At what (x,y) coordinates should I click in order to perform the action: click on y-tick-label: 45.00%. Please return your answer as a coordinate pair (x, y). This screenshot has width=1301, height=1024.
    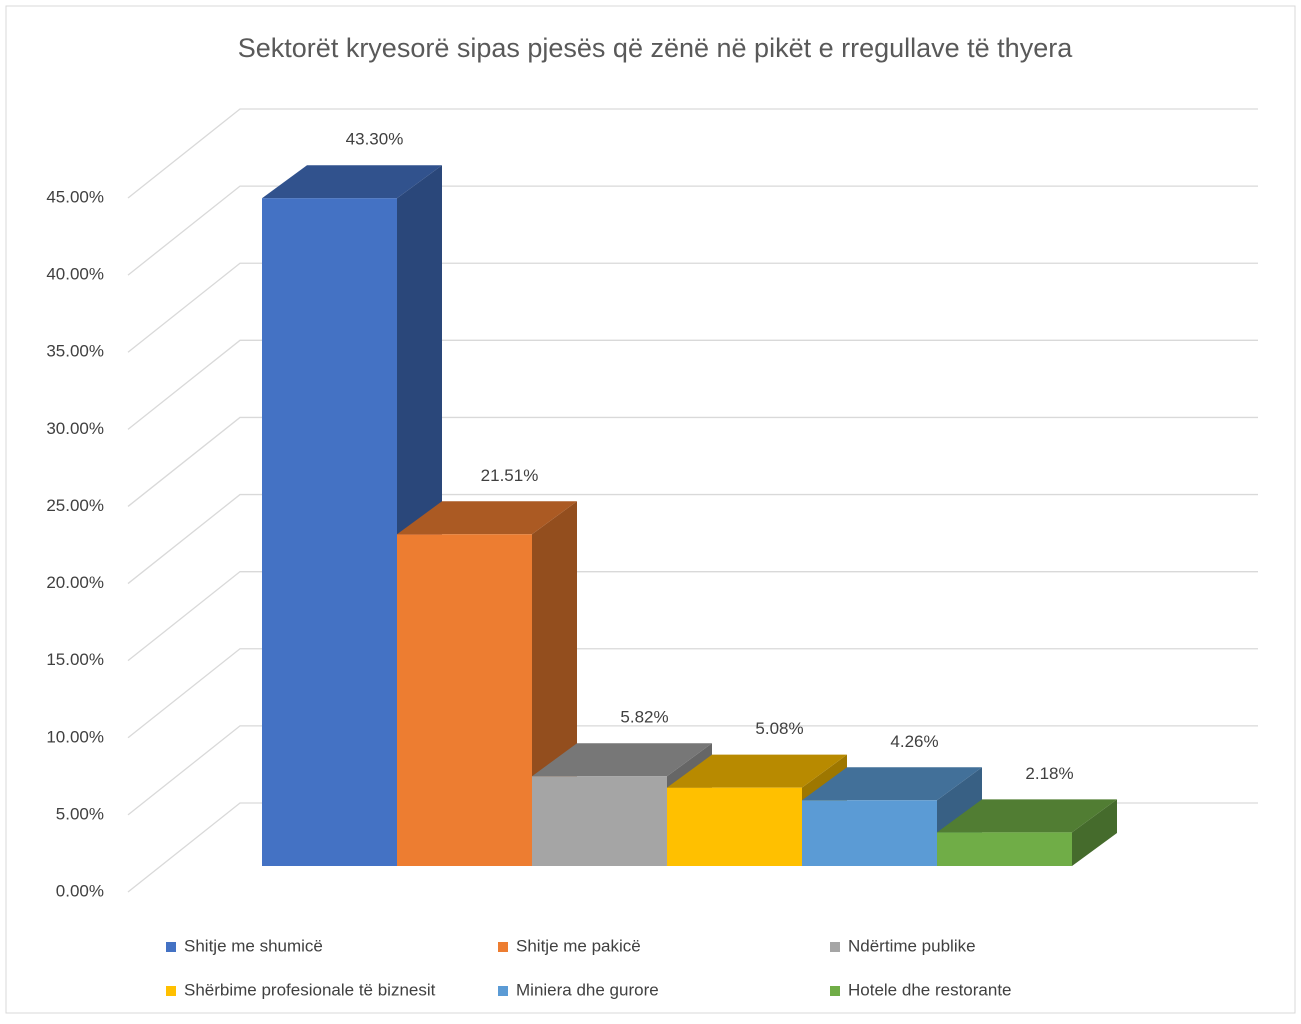
    Looking at the image, I should click on (75, 196).